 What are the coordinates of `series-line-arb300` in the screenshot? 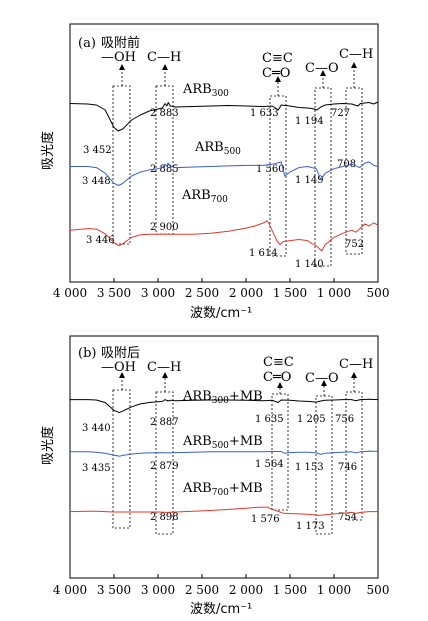 It's located at (224, 116).